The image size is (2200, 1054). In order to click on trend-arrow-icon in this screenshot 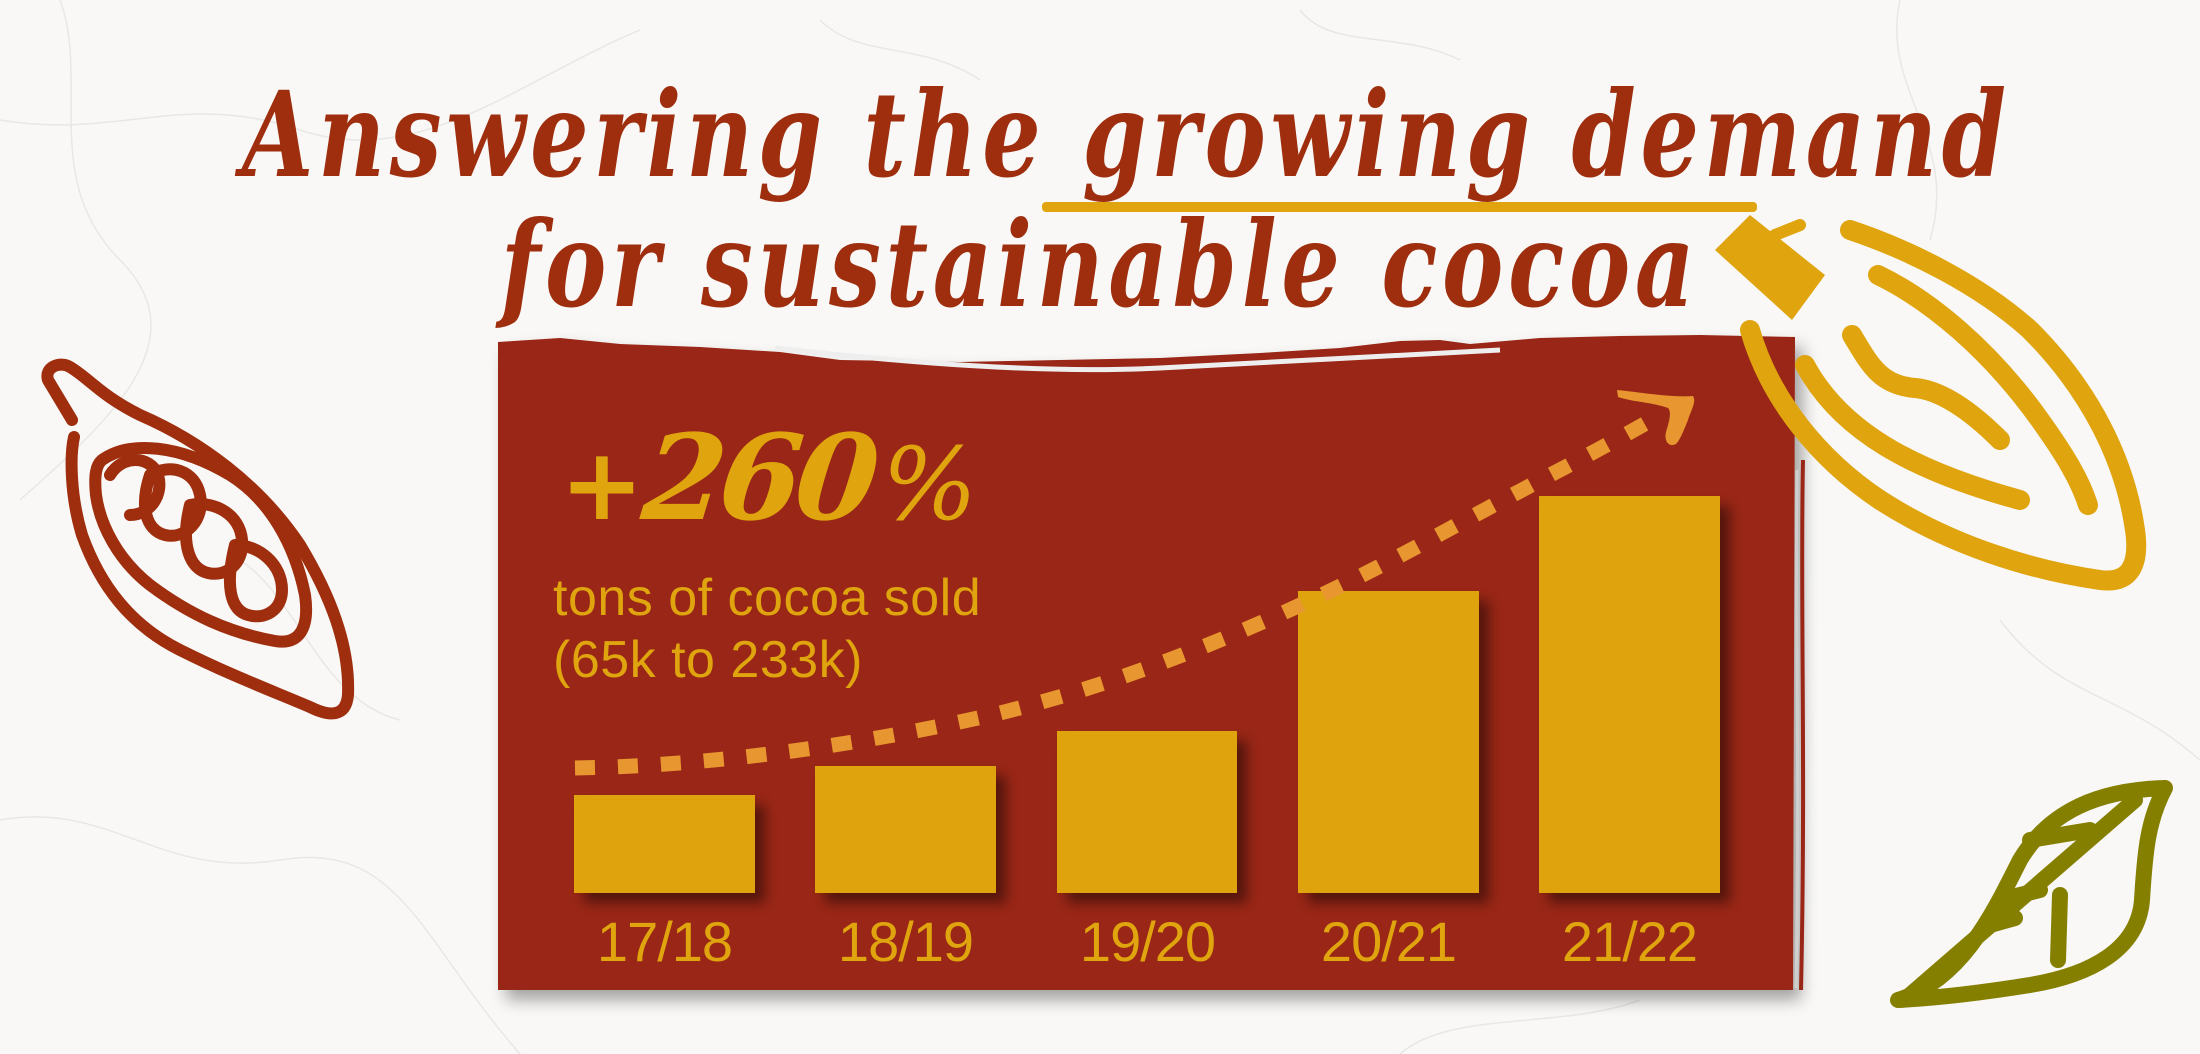, I will do `click(1656, 418)`.